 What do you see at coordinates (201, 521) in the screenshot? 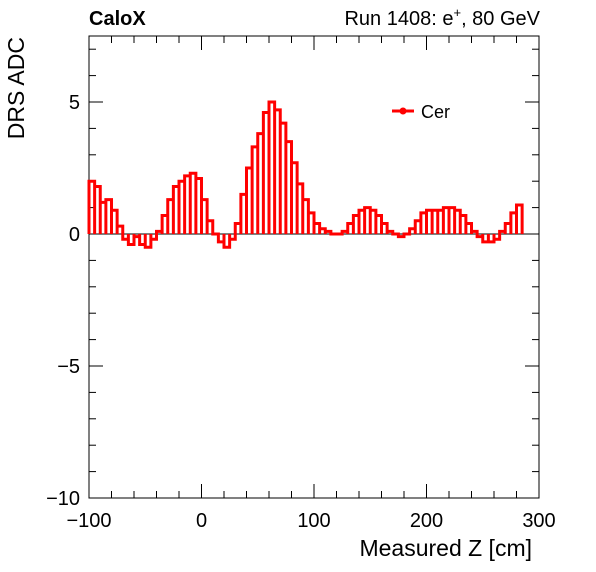
I see `x-tick-label: 0` at bounding box center [201, 521].